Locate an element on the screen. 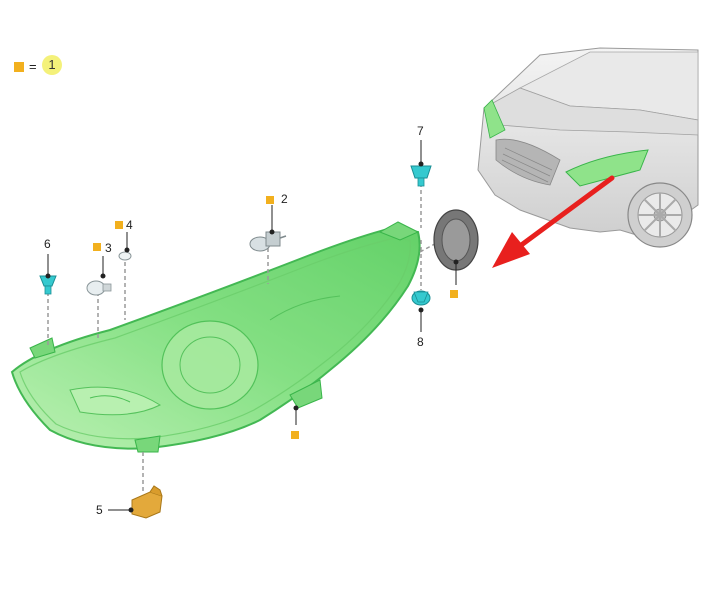 This screenshot has width=710, height=591. vehicle-wheel is located at coordinates (660, 215).